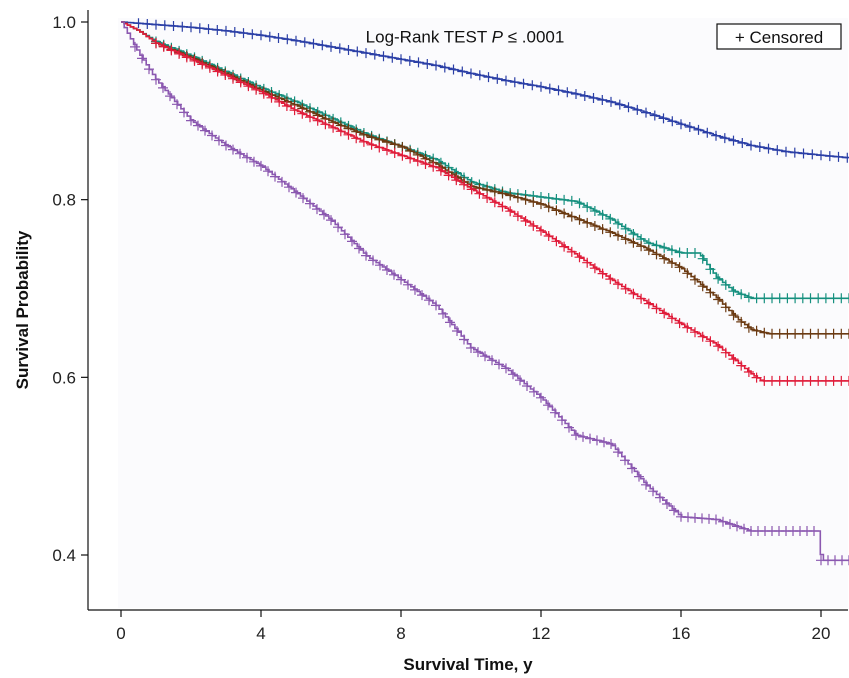  Describe the element at coordinates (120, 633) in the screenshot. I see `x-tick-label: 0` at that location.